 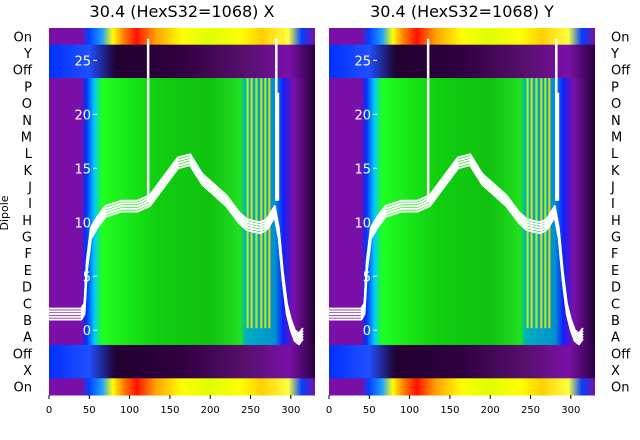 What do you see at coordinates (490, 410) in the screenshot?
I see `x-tick-label: 200` at bounding box center [490, 410].